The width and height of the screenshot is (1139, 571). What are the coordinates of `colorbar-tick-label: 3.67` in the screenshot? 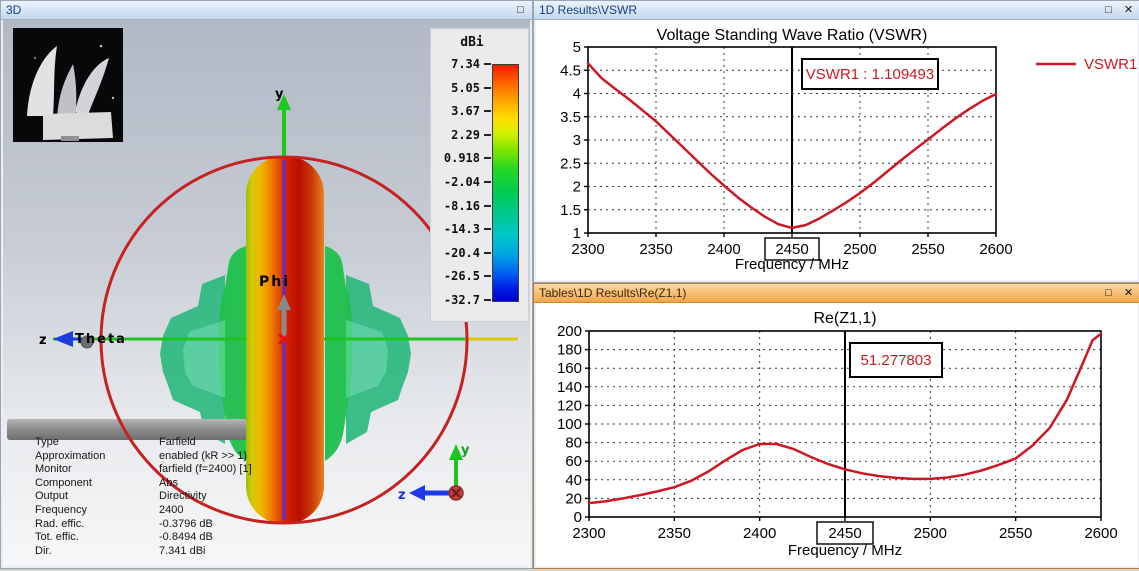 It's located at (465, 111).